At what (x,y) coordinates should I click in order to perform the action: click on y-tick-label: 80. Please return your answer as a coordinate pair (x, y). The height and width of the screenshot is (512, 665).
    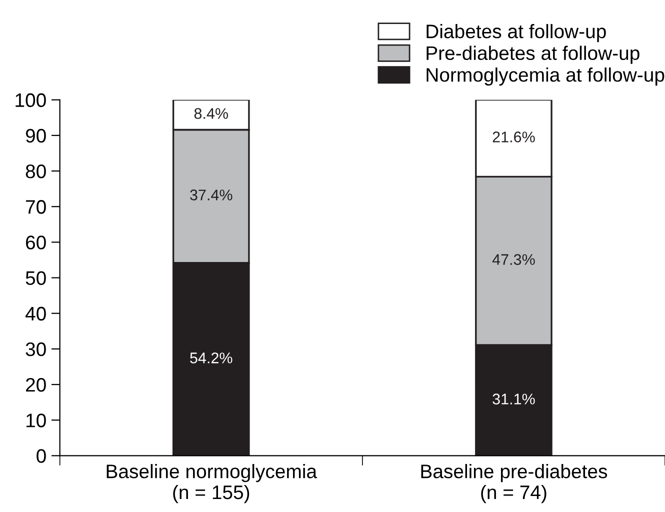
    Looking at the image, I should click on (36, 171).